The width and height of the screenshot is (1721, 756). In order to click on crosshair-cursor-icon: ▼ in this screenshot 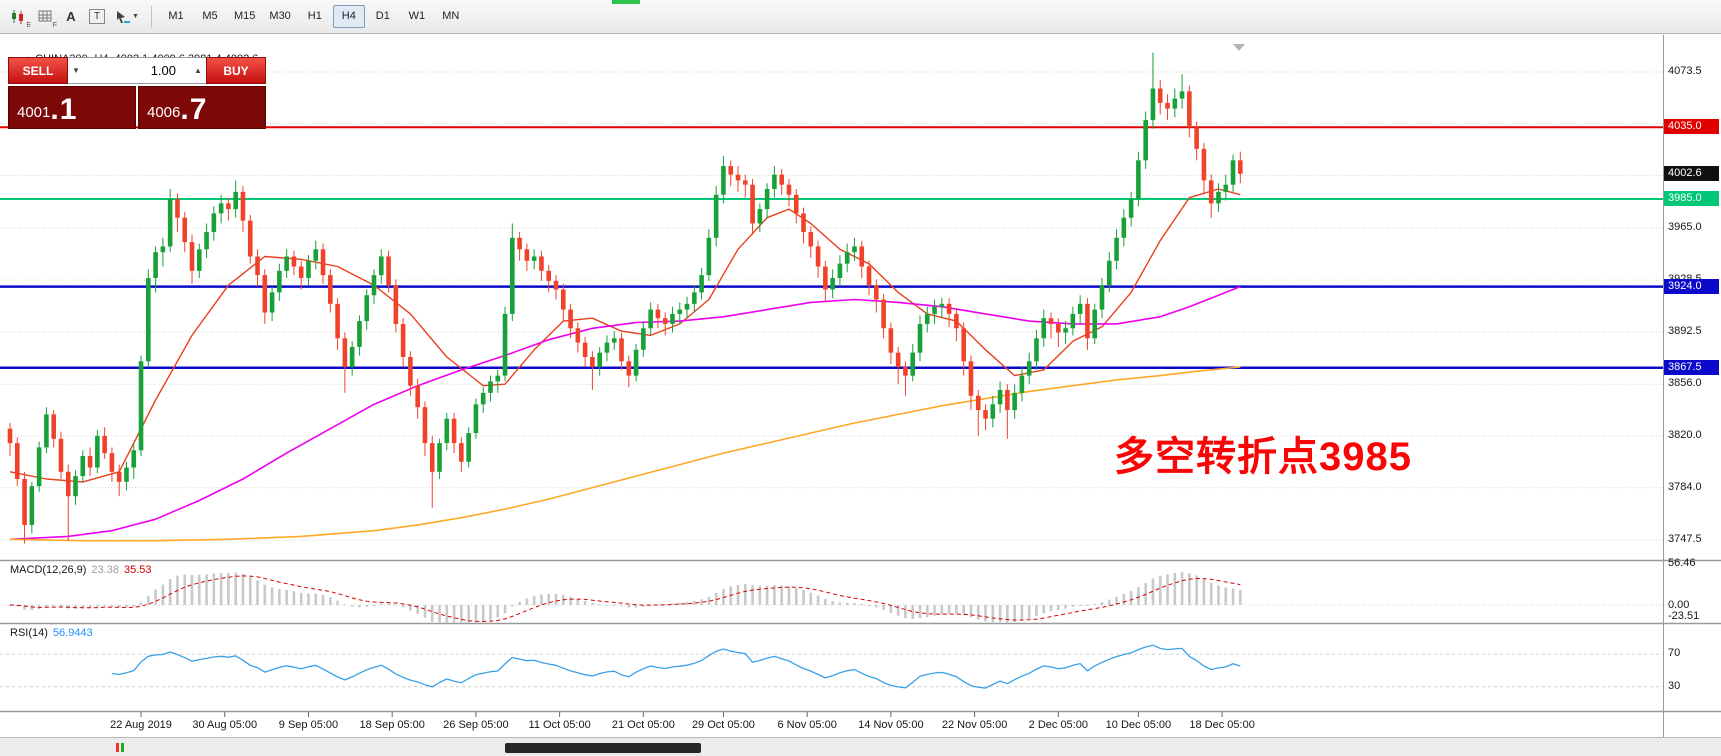, I will do `click(127, 17)`.